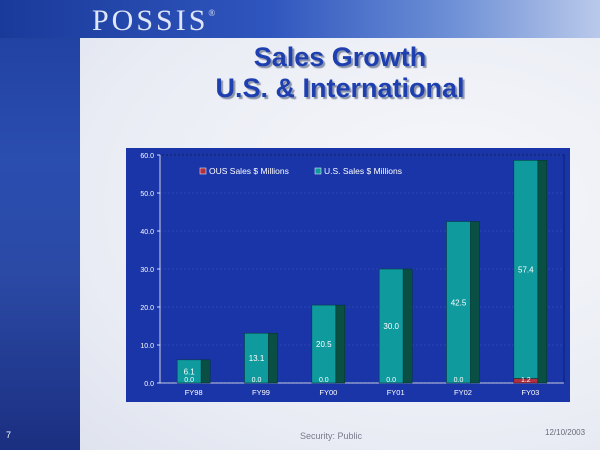 The width and height of the screenshot is (600, 450). I want to click on bar-side-fy98, so click(205, 371).